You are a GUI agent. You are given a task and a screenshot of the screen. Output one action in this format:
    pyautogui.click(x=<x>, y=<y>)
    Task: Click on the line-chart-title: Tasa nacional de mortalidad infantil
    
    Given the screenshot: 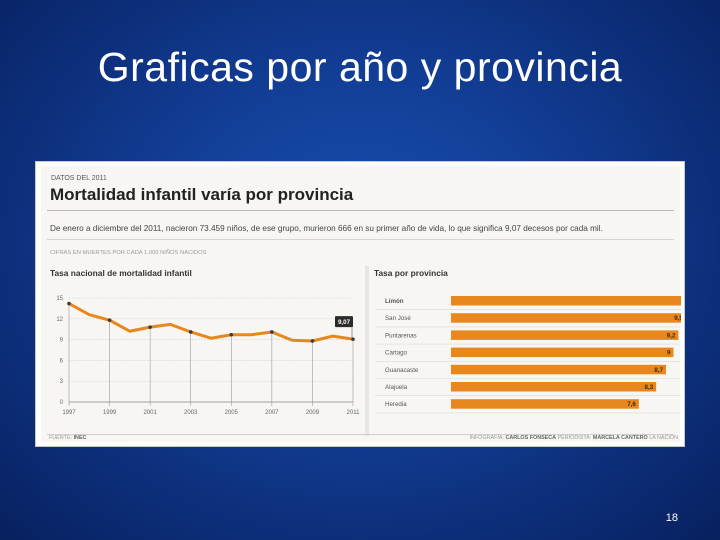 What is the action you would take?
    pyautogui.click(x=121, y=273)
    